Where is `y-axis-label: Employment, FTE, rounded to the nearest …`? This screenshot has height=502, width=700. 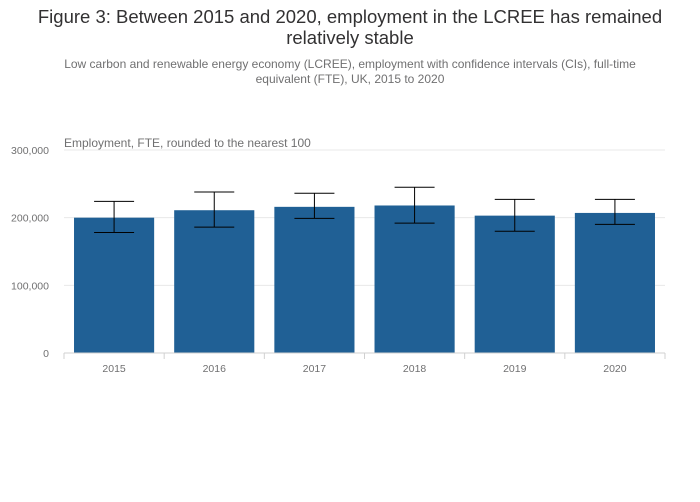 y-axis-label: Employment, FTE, rounded to the nearest … is located at coordinates (187, 143).